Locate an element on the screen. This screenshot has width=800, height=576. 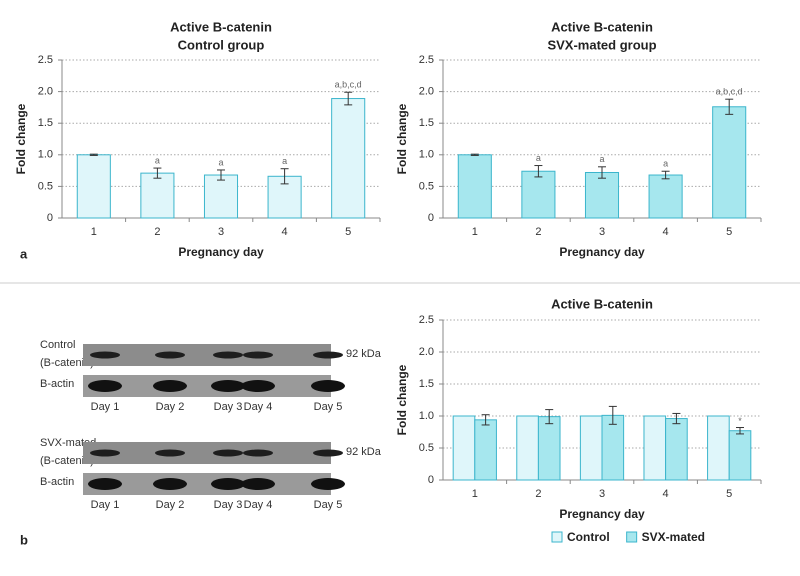
panel-label: a is located at coordinates (24, 253).